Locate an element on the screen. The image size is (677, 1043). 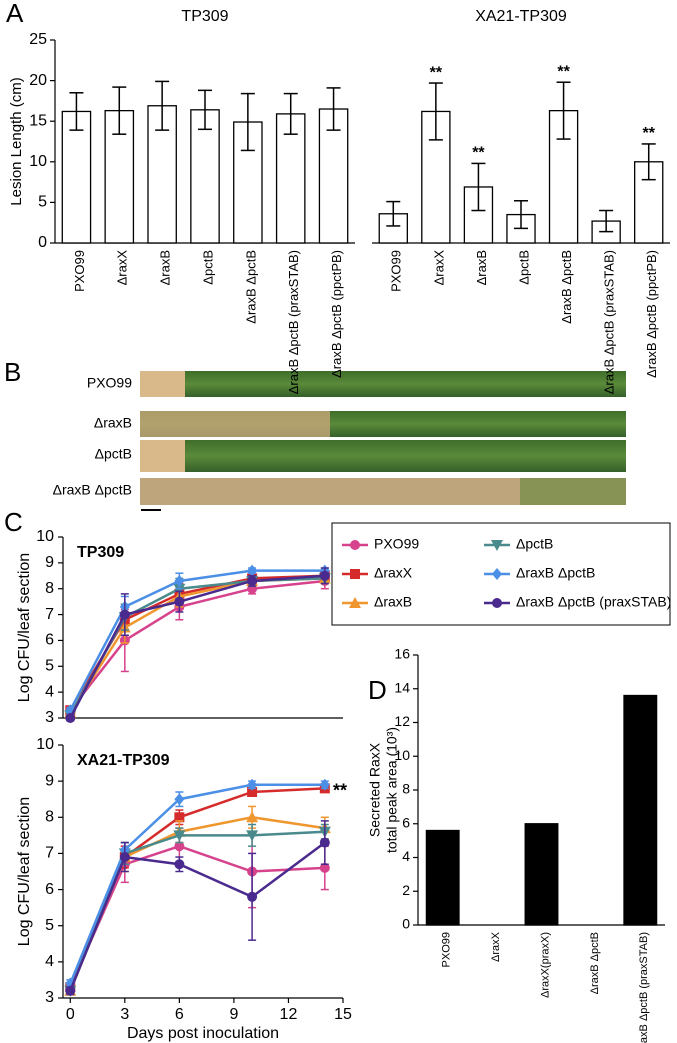
chart-title: XA21-TP309 is located at coordinates (123, 760).